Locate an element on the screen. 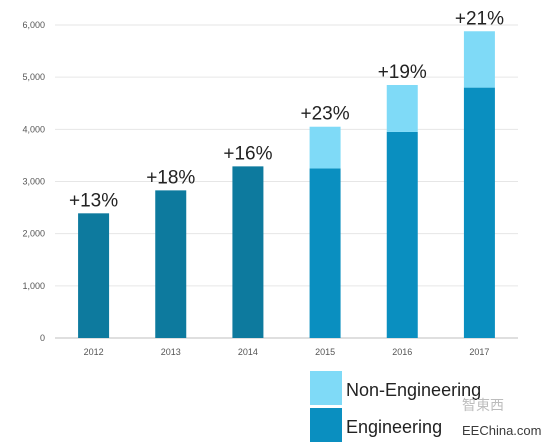  growth-label: +21% is located at coordinates (479, 18).